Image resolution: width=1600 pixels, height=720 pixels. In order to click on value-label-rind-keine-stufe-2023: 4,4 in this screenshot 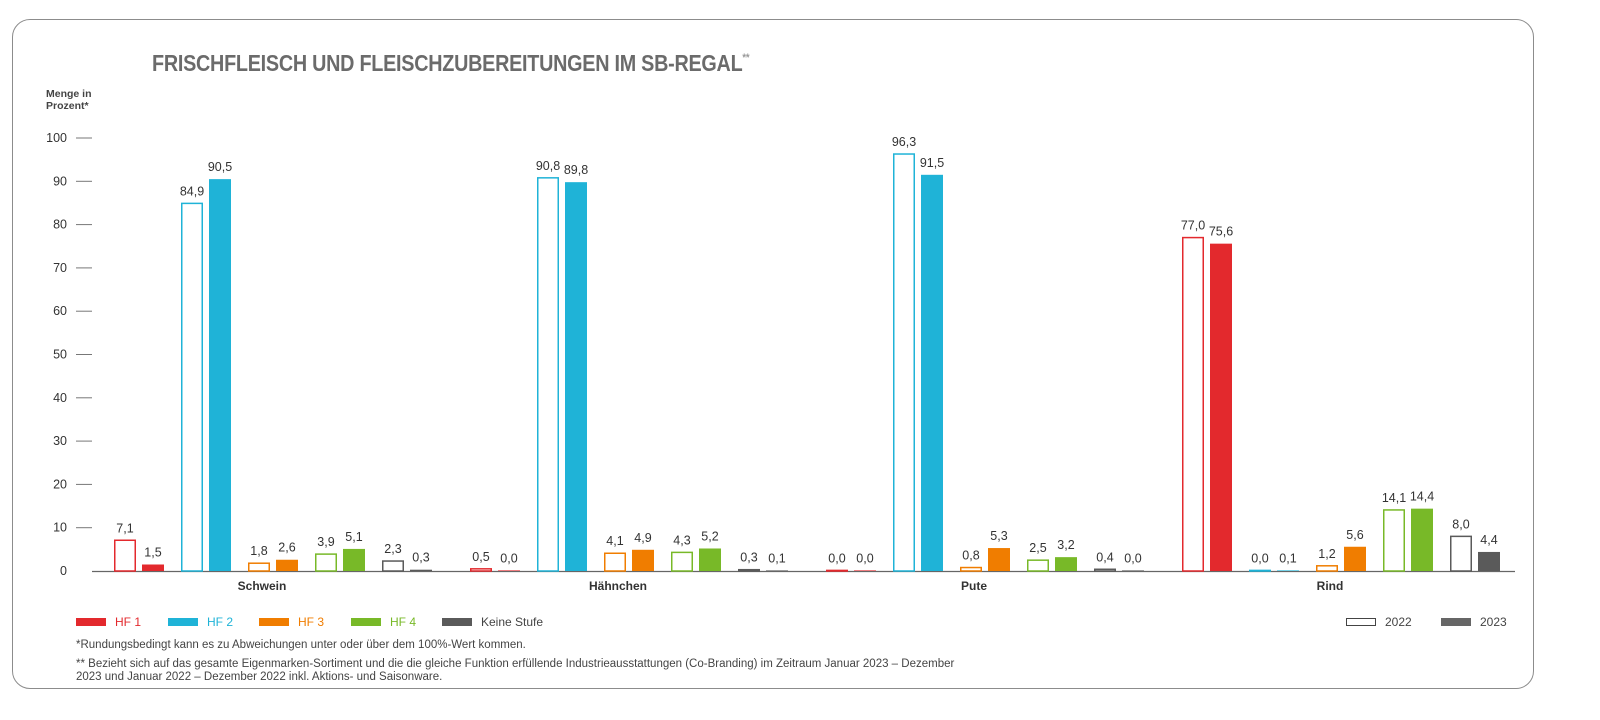, I will do `click(1488, 540)`.